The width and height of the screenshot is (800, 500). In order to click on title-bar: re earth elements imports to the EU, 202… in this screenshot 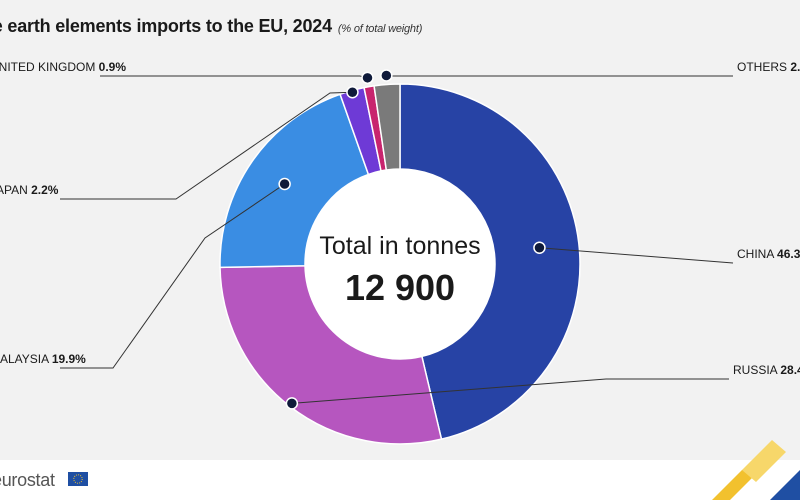, I will do `click(400, 29)`.